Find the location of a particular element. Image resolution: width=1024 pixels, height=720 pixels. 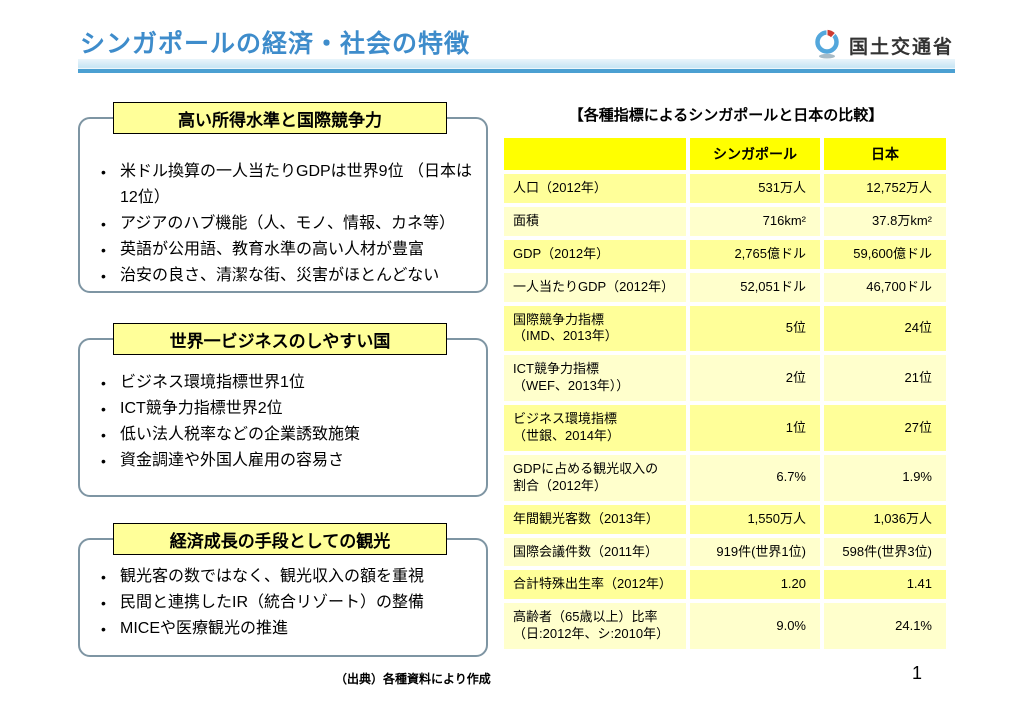

table-row: 一人当たりGDP（2012年） 52,051ドル 46,700ドル is located at coordinates (725, 287).